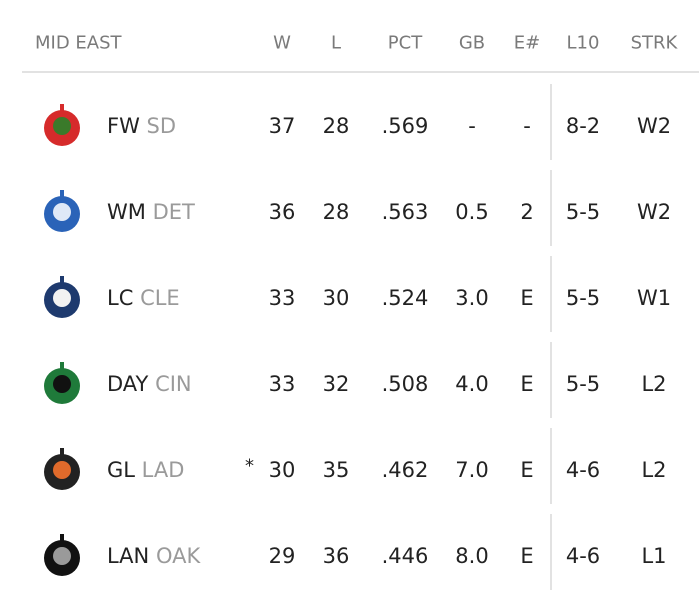  What do you see at coordinates (527, 212) in the screenshot?
I see `stat-cell: 2` at bounding box center [527, 212].